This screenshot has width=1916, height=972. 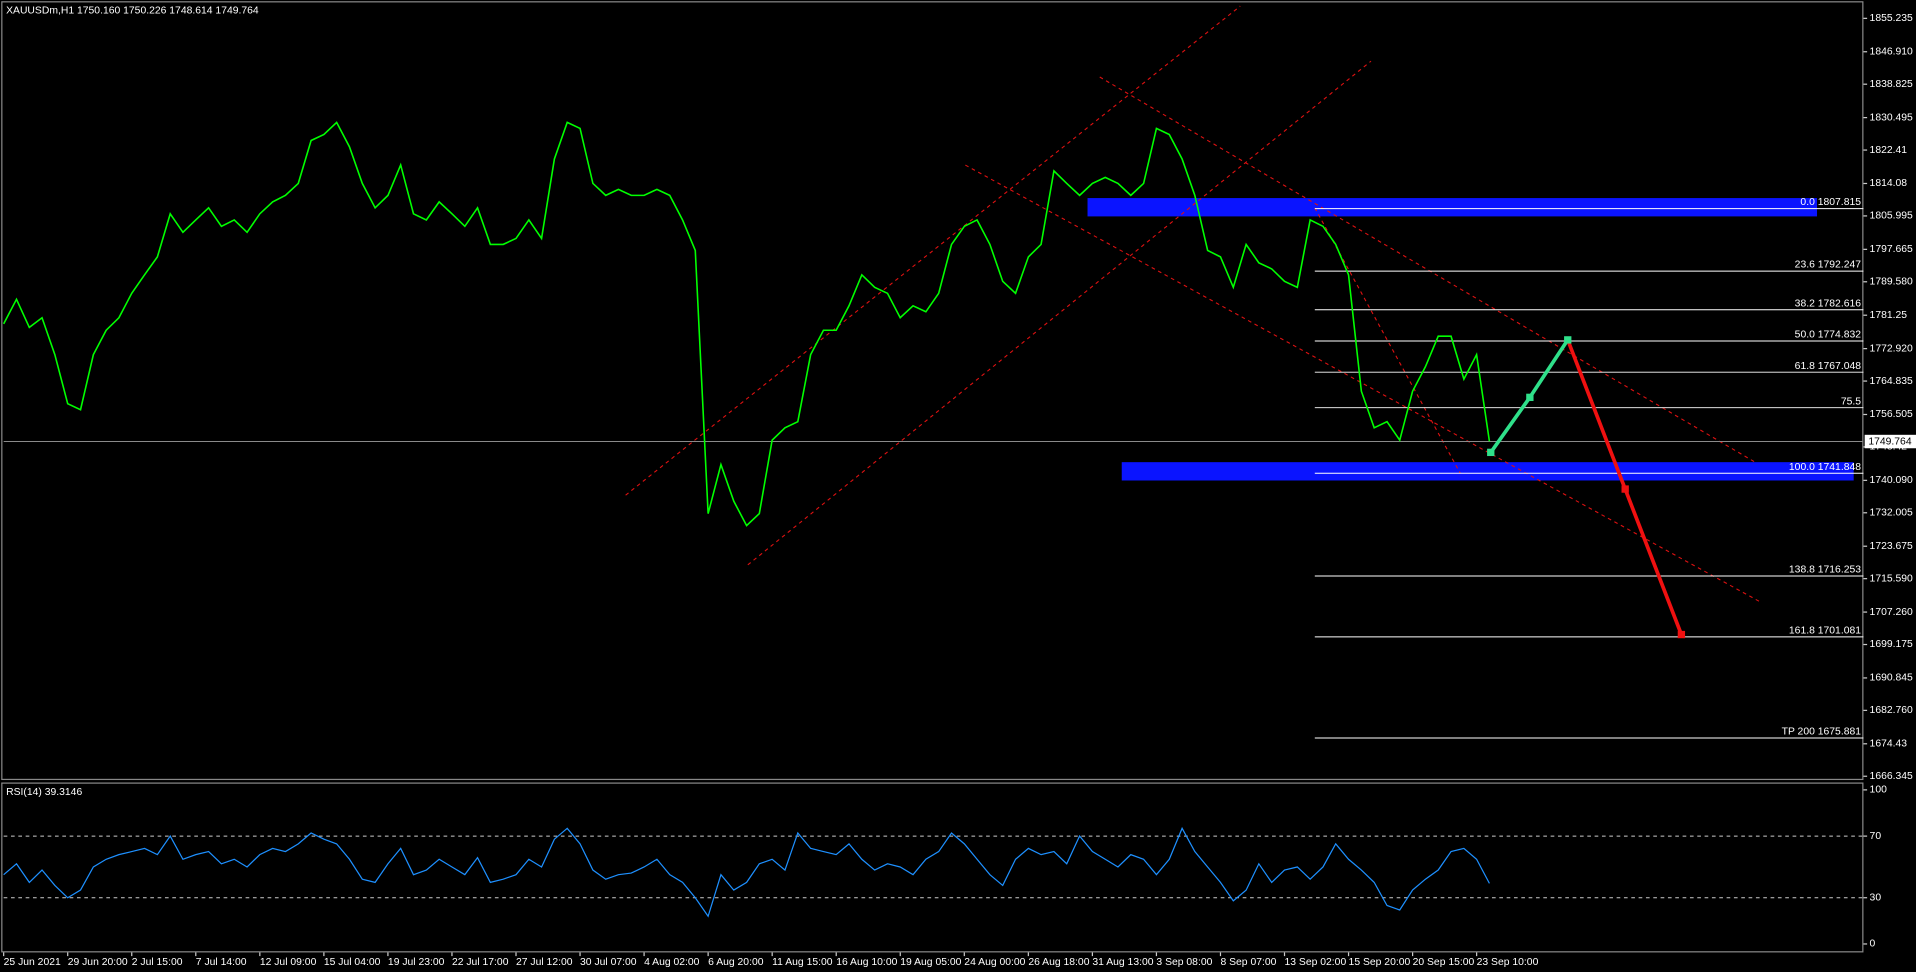 What do you see at coordinates (1891, 18) in the screenshot?
I see `y-tick-label: 1855.235` at bounding box center [1891, 18].